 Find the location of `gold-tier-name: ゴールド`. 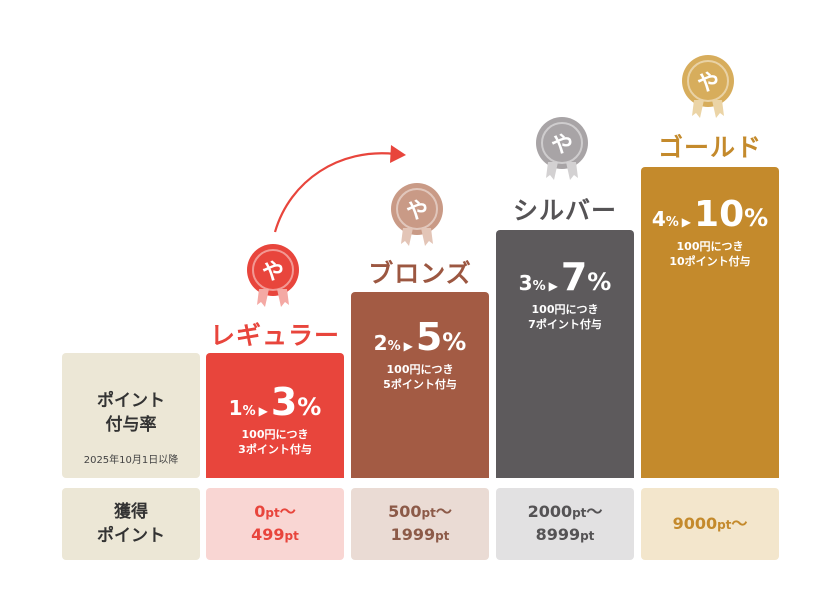

gold-tier-name: ゴールド is located at coordinates (709, 147).